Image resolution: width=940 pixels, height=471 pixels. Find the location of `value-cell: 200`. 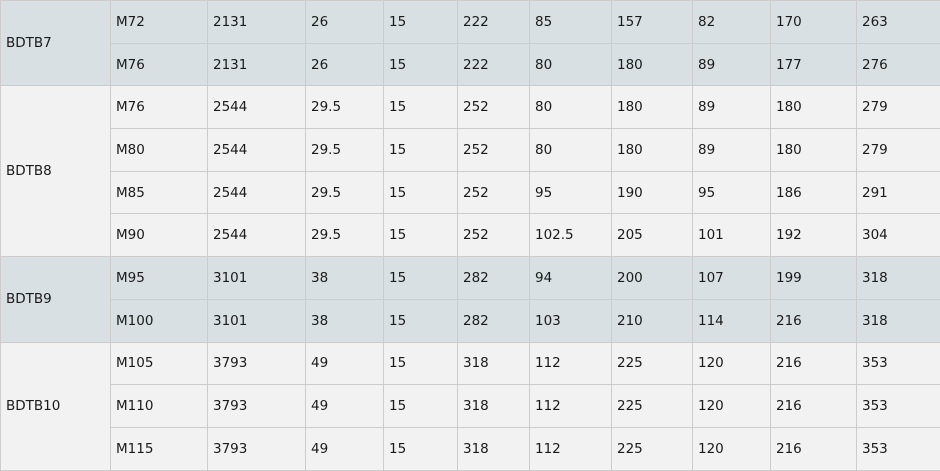

value-cell: 200 is located at coordinates (652, 278).